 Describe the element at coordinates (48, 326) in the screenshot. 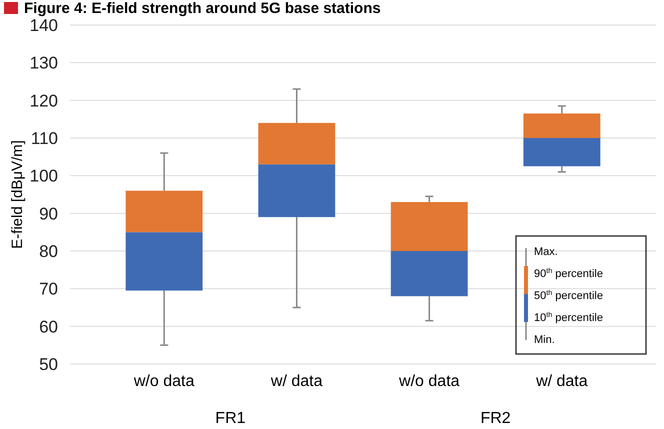

I see `y-tick-label: 60` at that location.